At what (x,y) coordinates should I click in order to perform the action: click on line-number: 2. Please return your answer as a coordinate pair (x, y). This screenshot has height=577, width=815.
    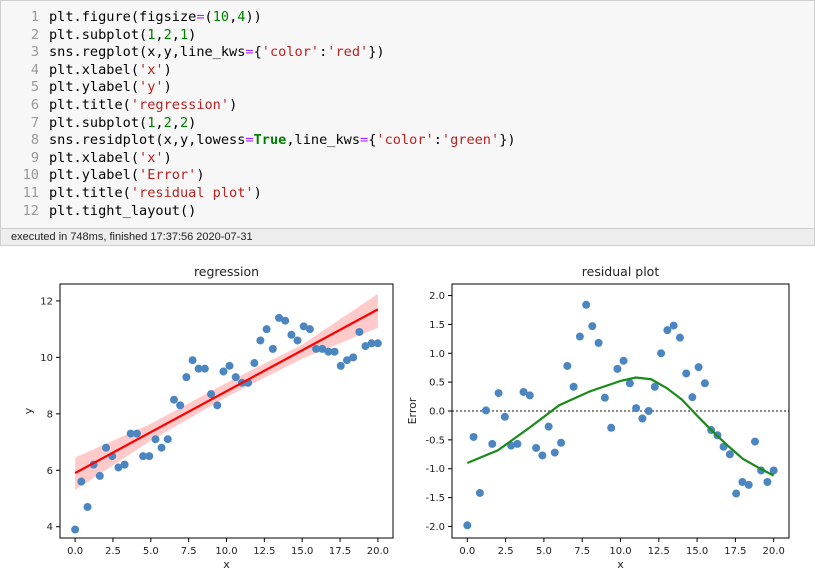
    Looking at the image, I should click on (34, 34).